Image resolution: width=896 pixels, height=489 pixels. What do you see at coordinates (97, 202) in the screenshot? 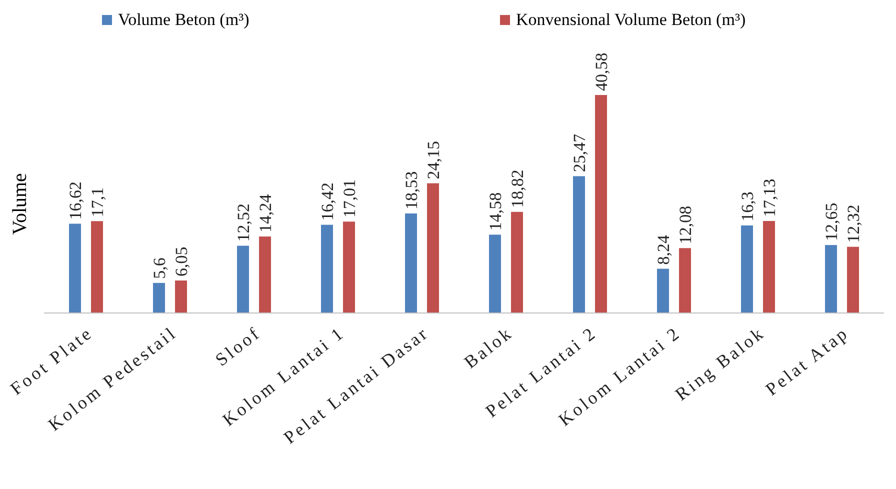
I see `data-label: 17,1` at bounding box center [97, 202].